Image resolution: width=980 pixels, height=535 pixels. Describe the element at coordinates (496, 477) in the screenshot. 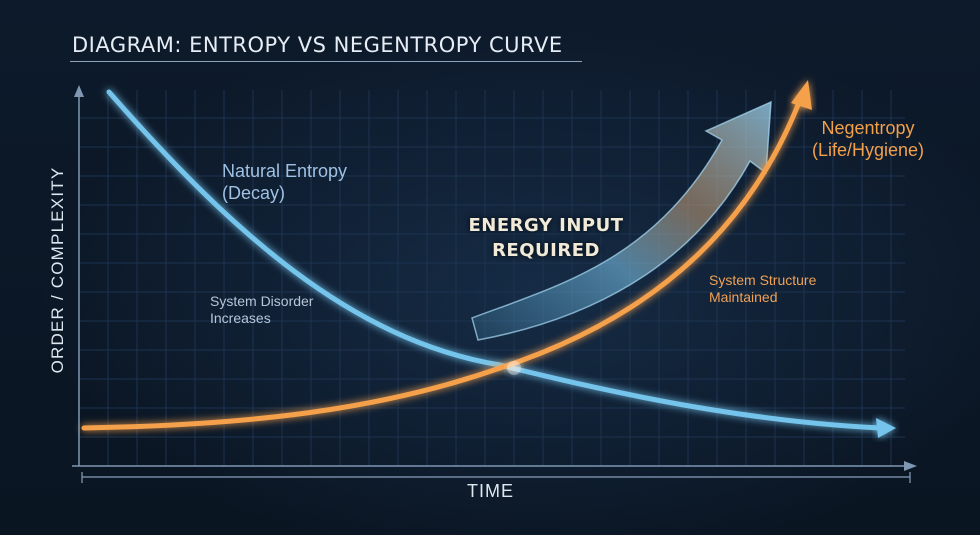

I see `time-bracket` at that location.